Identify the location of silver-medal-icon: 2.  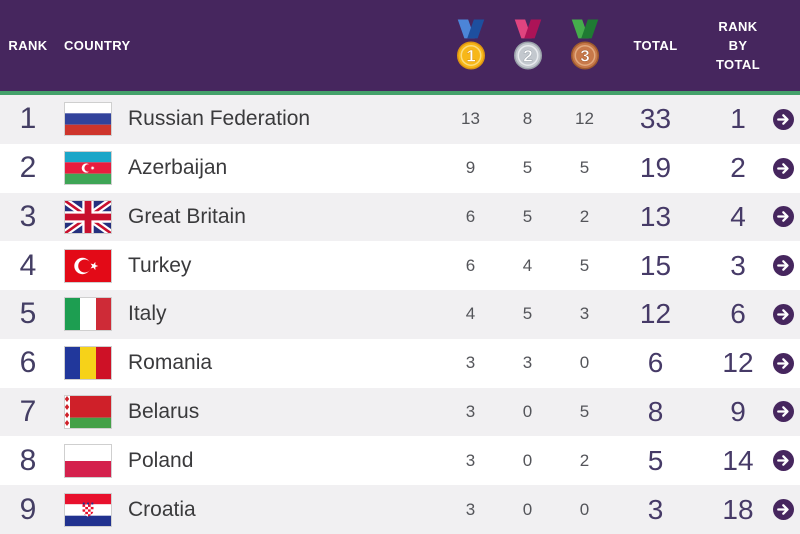
(527, 45).